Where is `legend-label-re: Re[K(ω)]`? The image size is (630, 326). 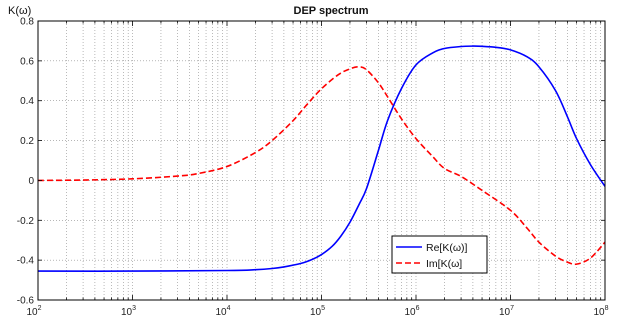
legend-label-re: Re[K(ω)] is located at coordinates (447, 248).